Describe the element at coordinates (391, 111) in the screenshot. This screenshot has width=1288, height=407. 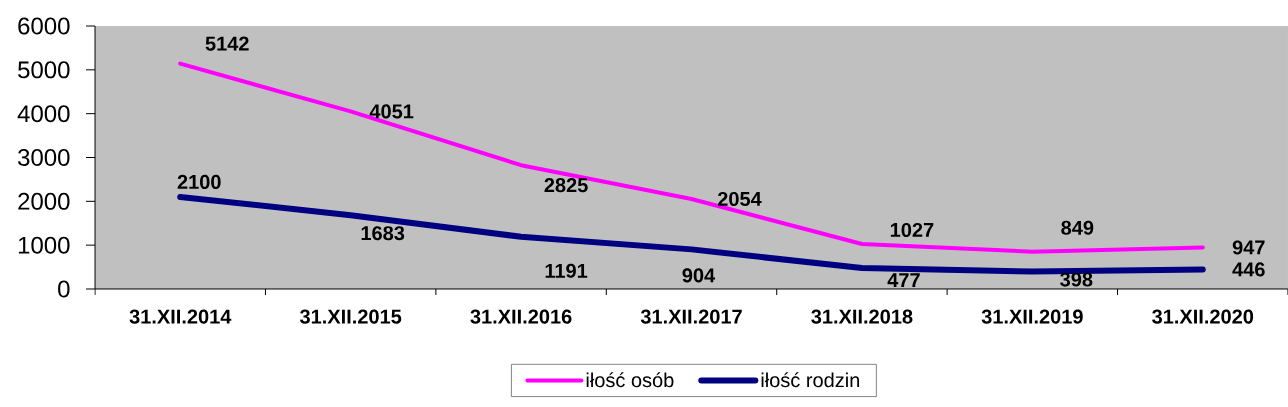
I see `data-label: 4051` at that location.